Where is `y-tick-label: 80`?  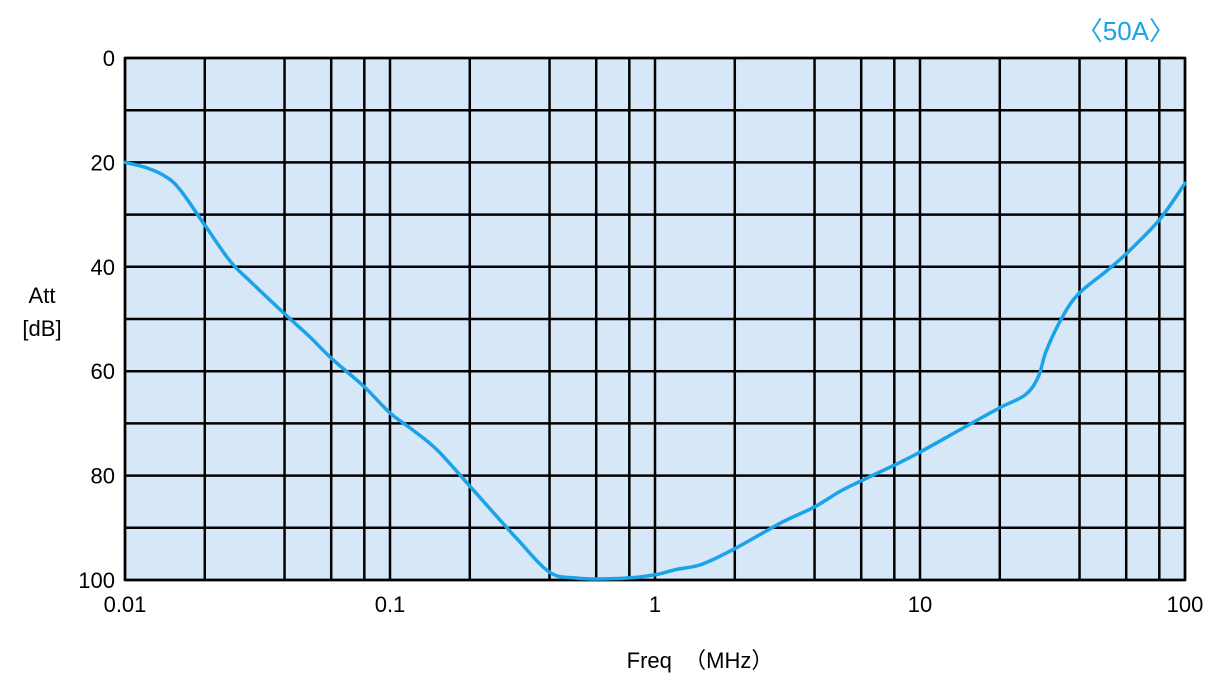 y-tick-label: 80 is located at coordinates (103, 476).